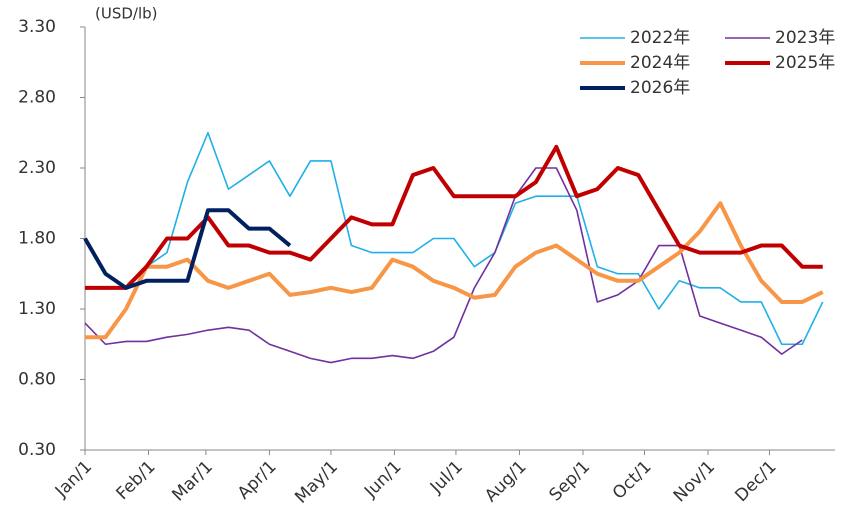 The height and width of the screenshot is (523, 850). What do you see at coordinates (316, 482) in the screenshot?
I see `x-tick-label: May/1` at bounding box center [316, 482].